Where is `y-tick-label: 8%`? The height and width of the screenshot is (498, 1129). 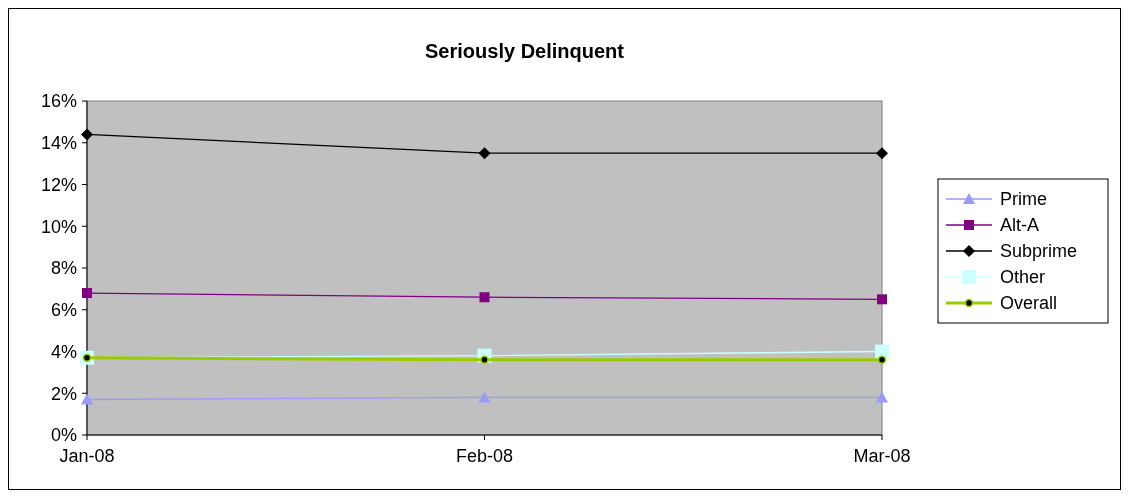 y-tick-label: 8% is located at coordinates (63, 268).